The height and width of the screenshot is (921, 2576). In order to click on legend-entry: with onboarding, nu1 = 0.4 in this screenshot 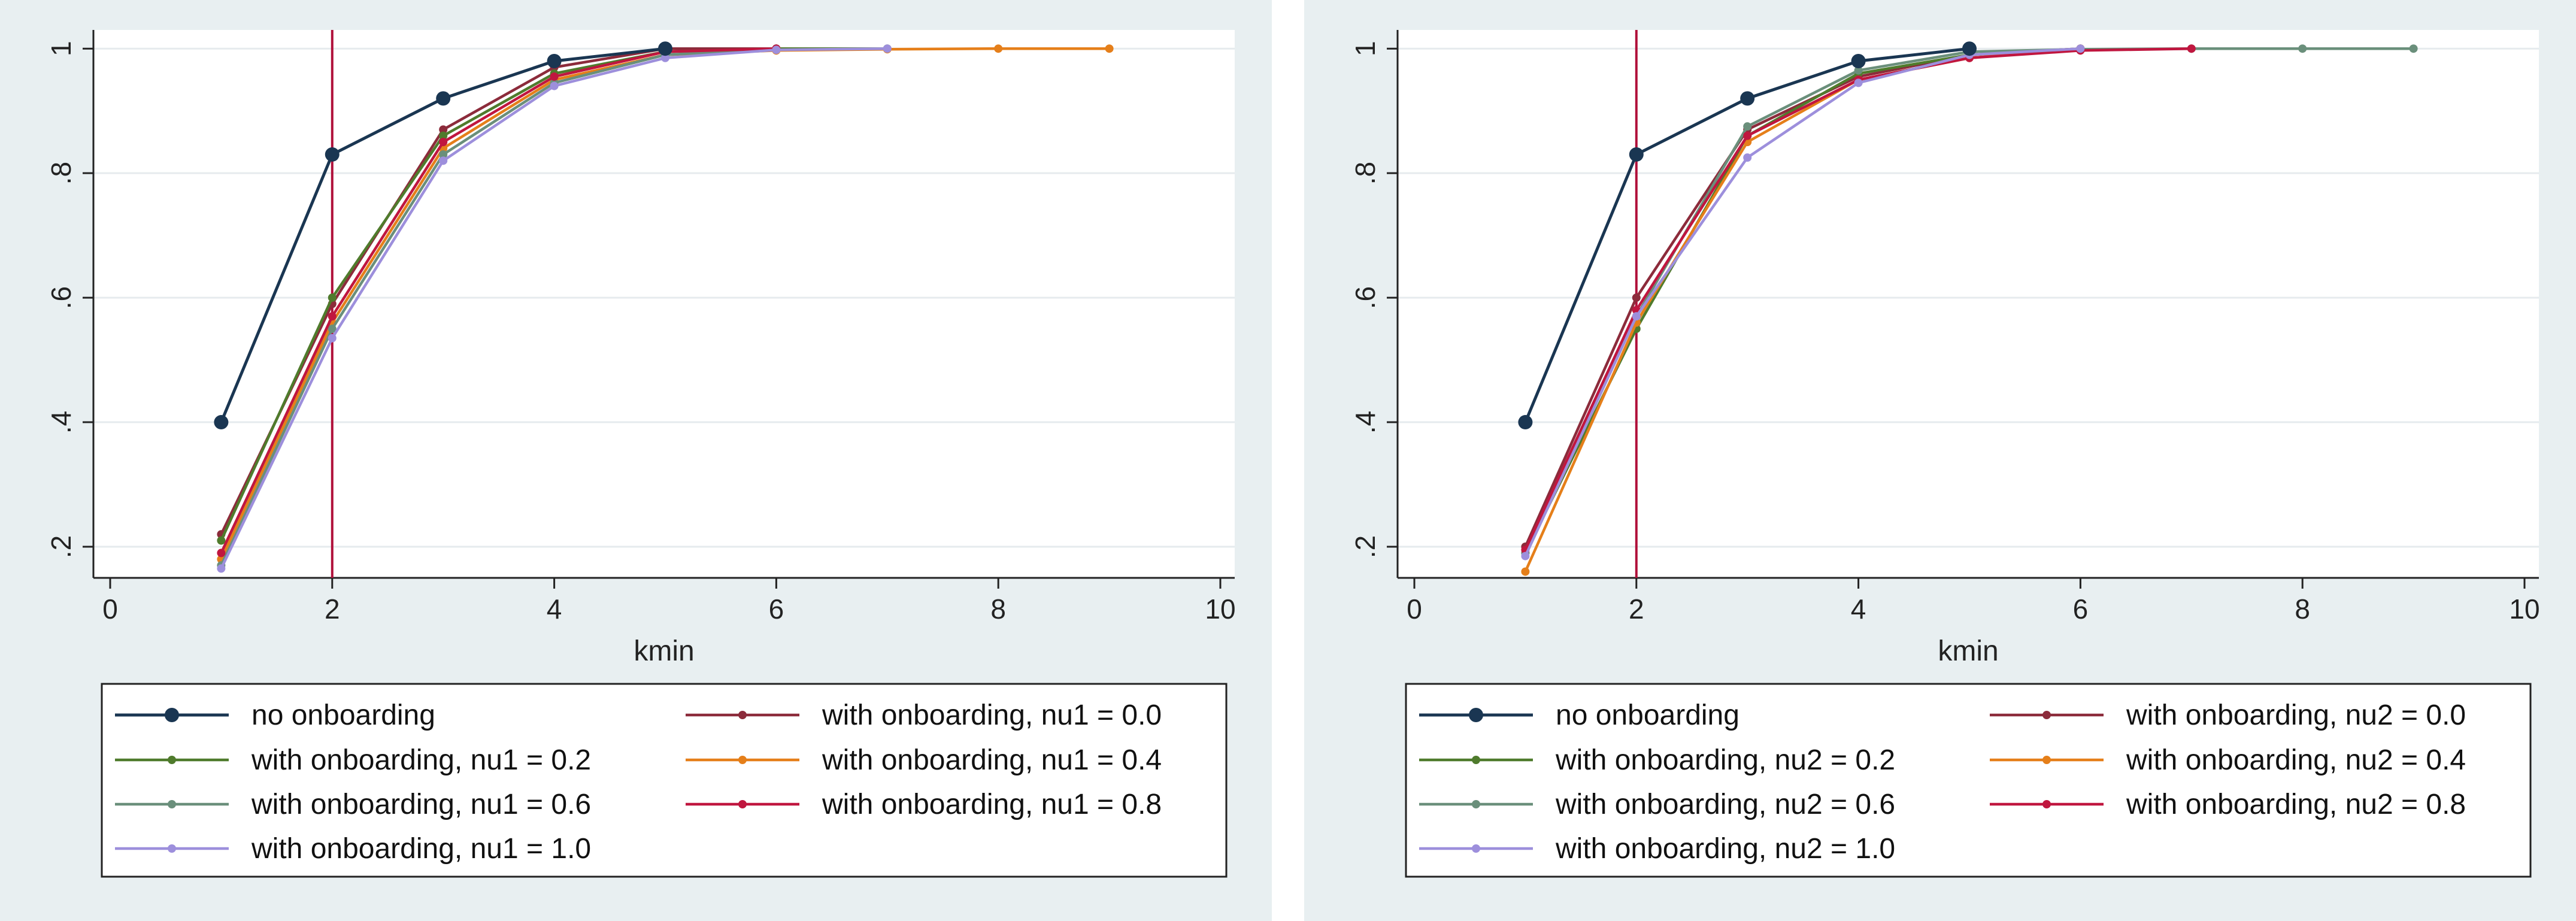, I will do `click(992, 760)`.